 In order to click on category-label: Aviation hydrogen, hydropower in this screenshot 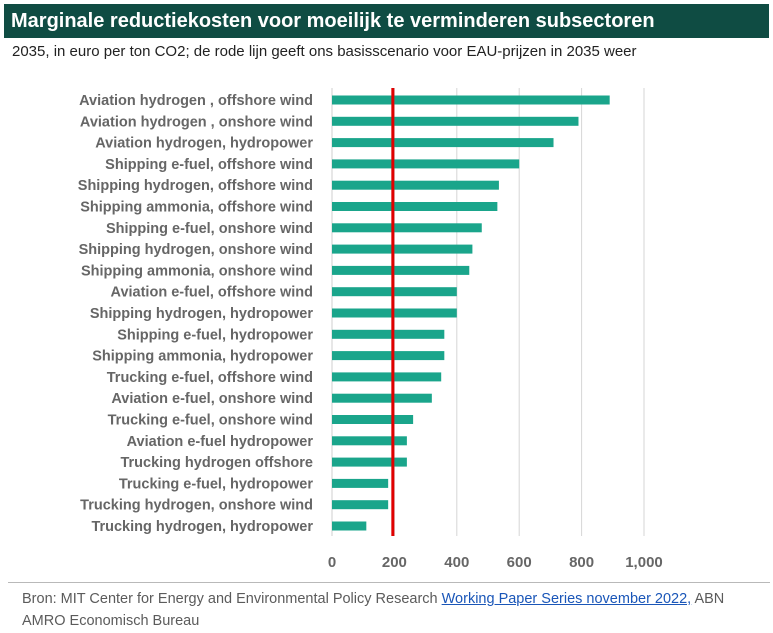, I will do `click(204, 144)`.